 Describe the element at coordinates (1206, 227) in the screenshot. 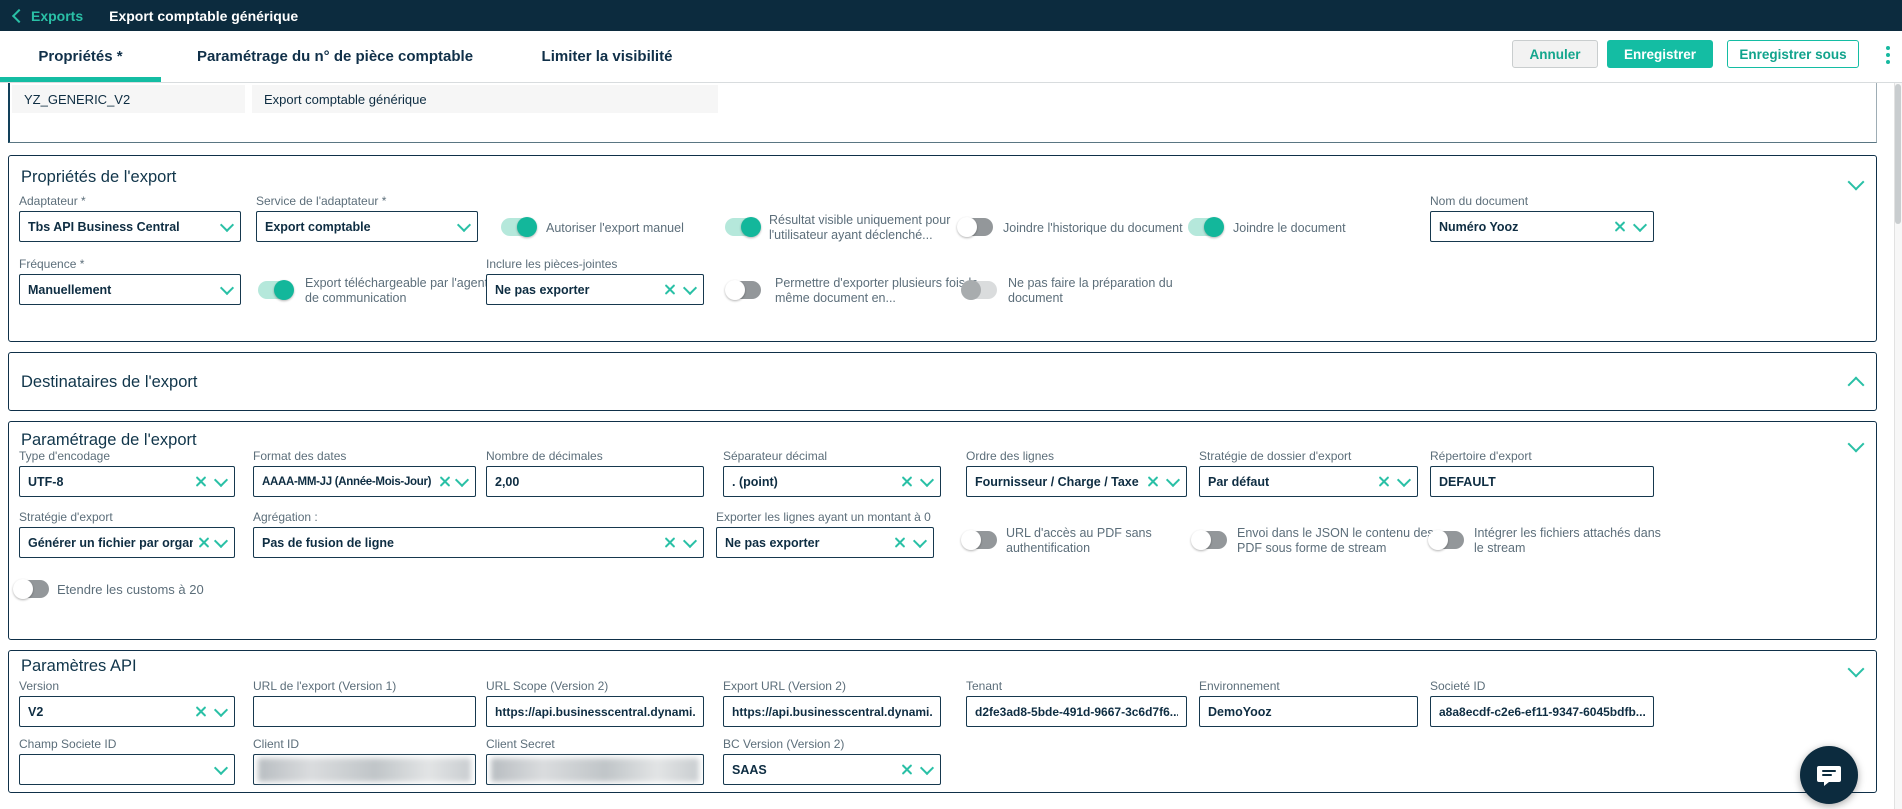

I see `attach-document-toggle` at that location.